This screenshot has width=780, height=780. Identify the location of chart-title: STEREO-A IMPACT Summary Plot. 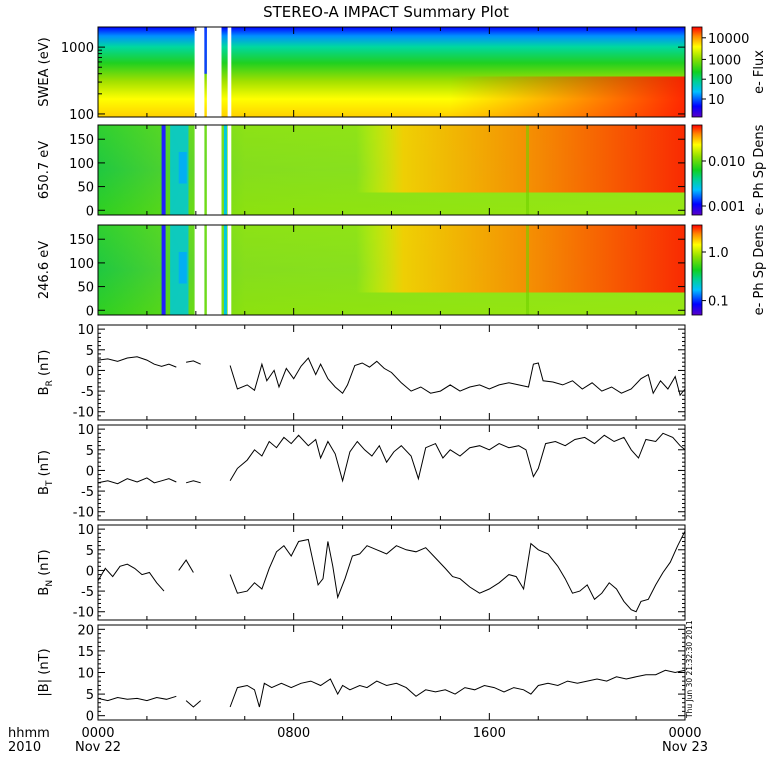
(386, 12).